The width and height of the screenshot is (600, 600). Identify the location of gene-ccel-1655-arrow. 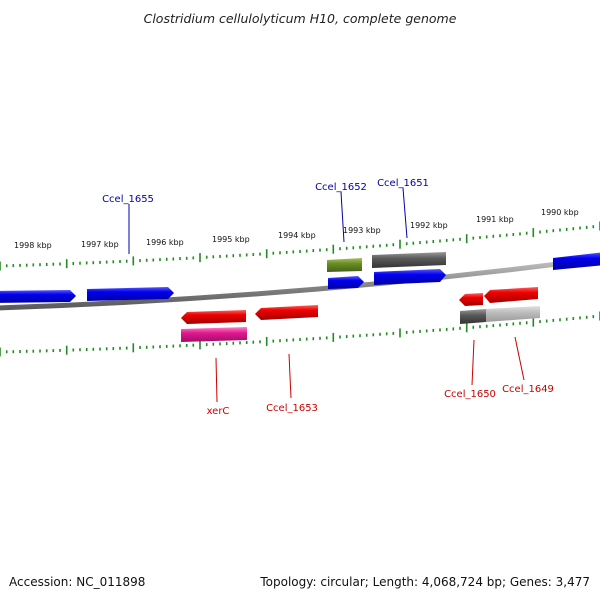
(130, 294).